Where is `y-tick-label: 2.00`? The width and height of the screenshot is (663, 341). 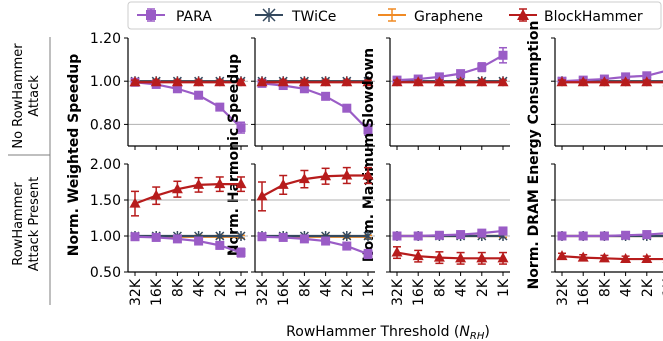
y-tick-label: 2.00 is located at coordinates (105, 165).